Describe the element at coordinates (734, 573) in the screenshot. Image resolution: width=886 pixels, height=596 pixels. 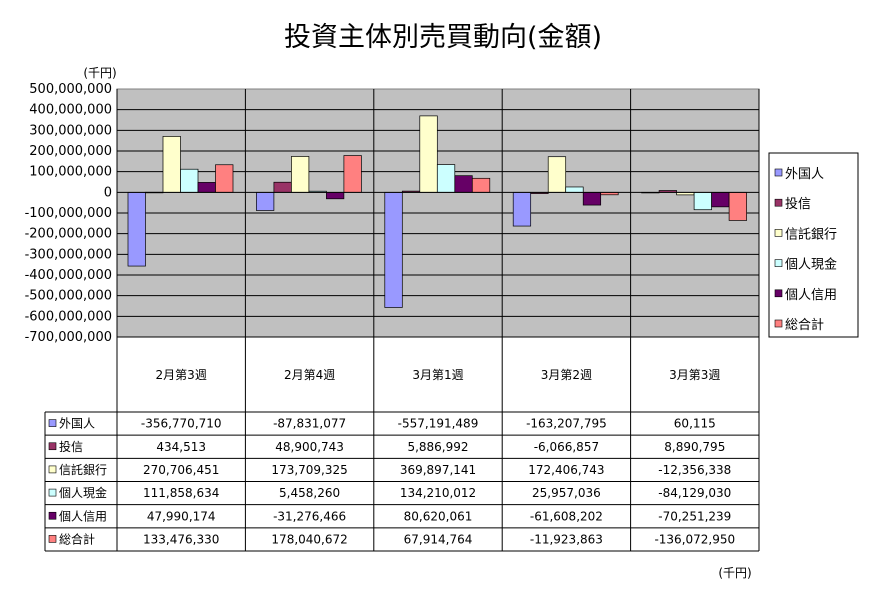
I see `table-unit-label: (千円)` at that location.